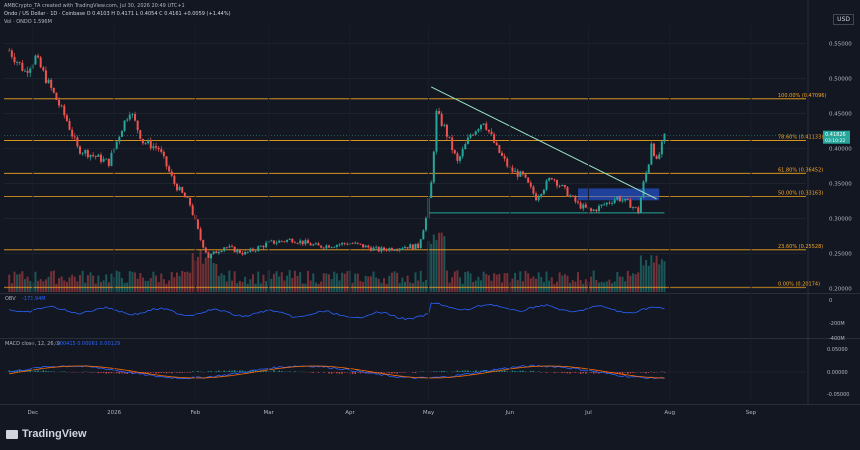 The image size is (860, 450). I want to click on obv-axis-label: 0, so click(830, 301).